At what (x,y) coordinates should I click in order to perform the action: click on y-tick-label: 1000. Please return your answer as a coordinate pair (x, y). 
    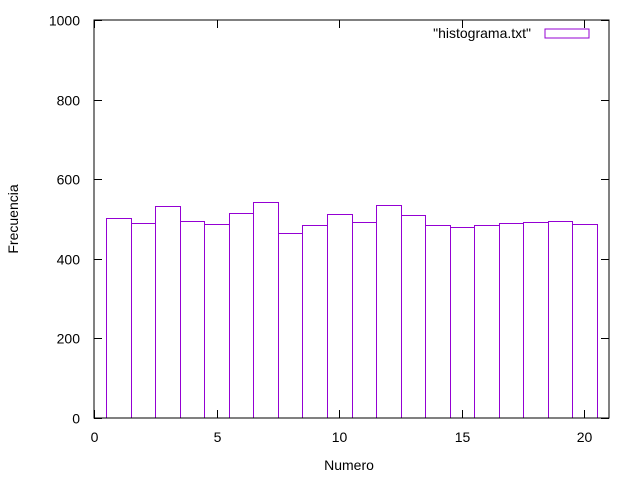
    Looking at the image, I should click on (64, 21).